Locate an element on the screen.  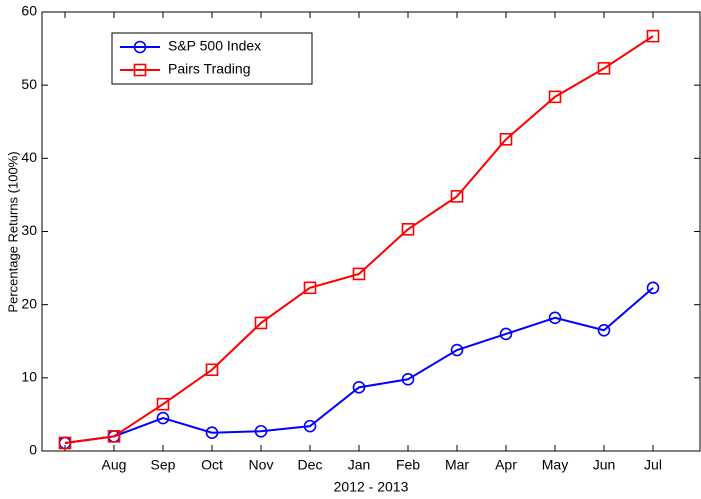
x-tick-label: Sep is located at coordinates (163, 465).